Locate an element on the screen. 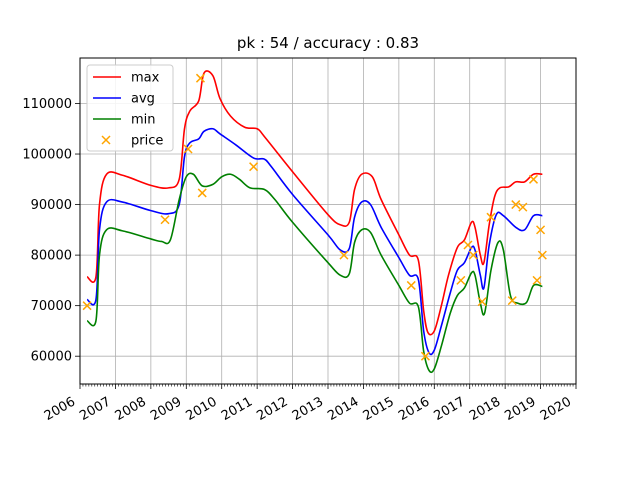 The width and height of the screenshot is (640, 480). chart-title: pk : 54 / accuracy : 0.83 is located at coordinates (328, 43).